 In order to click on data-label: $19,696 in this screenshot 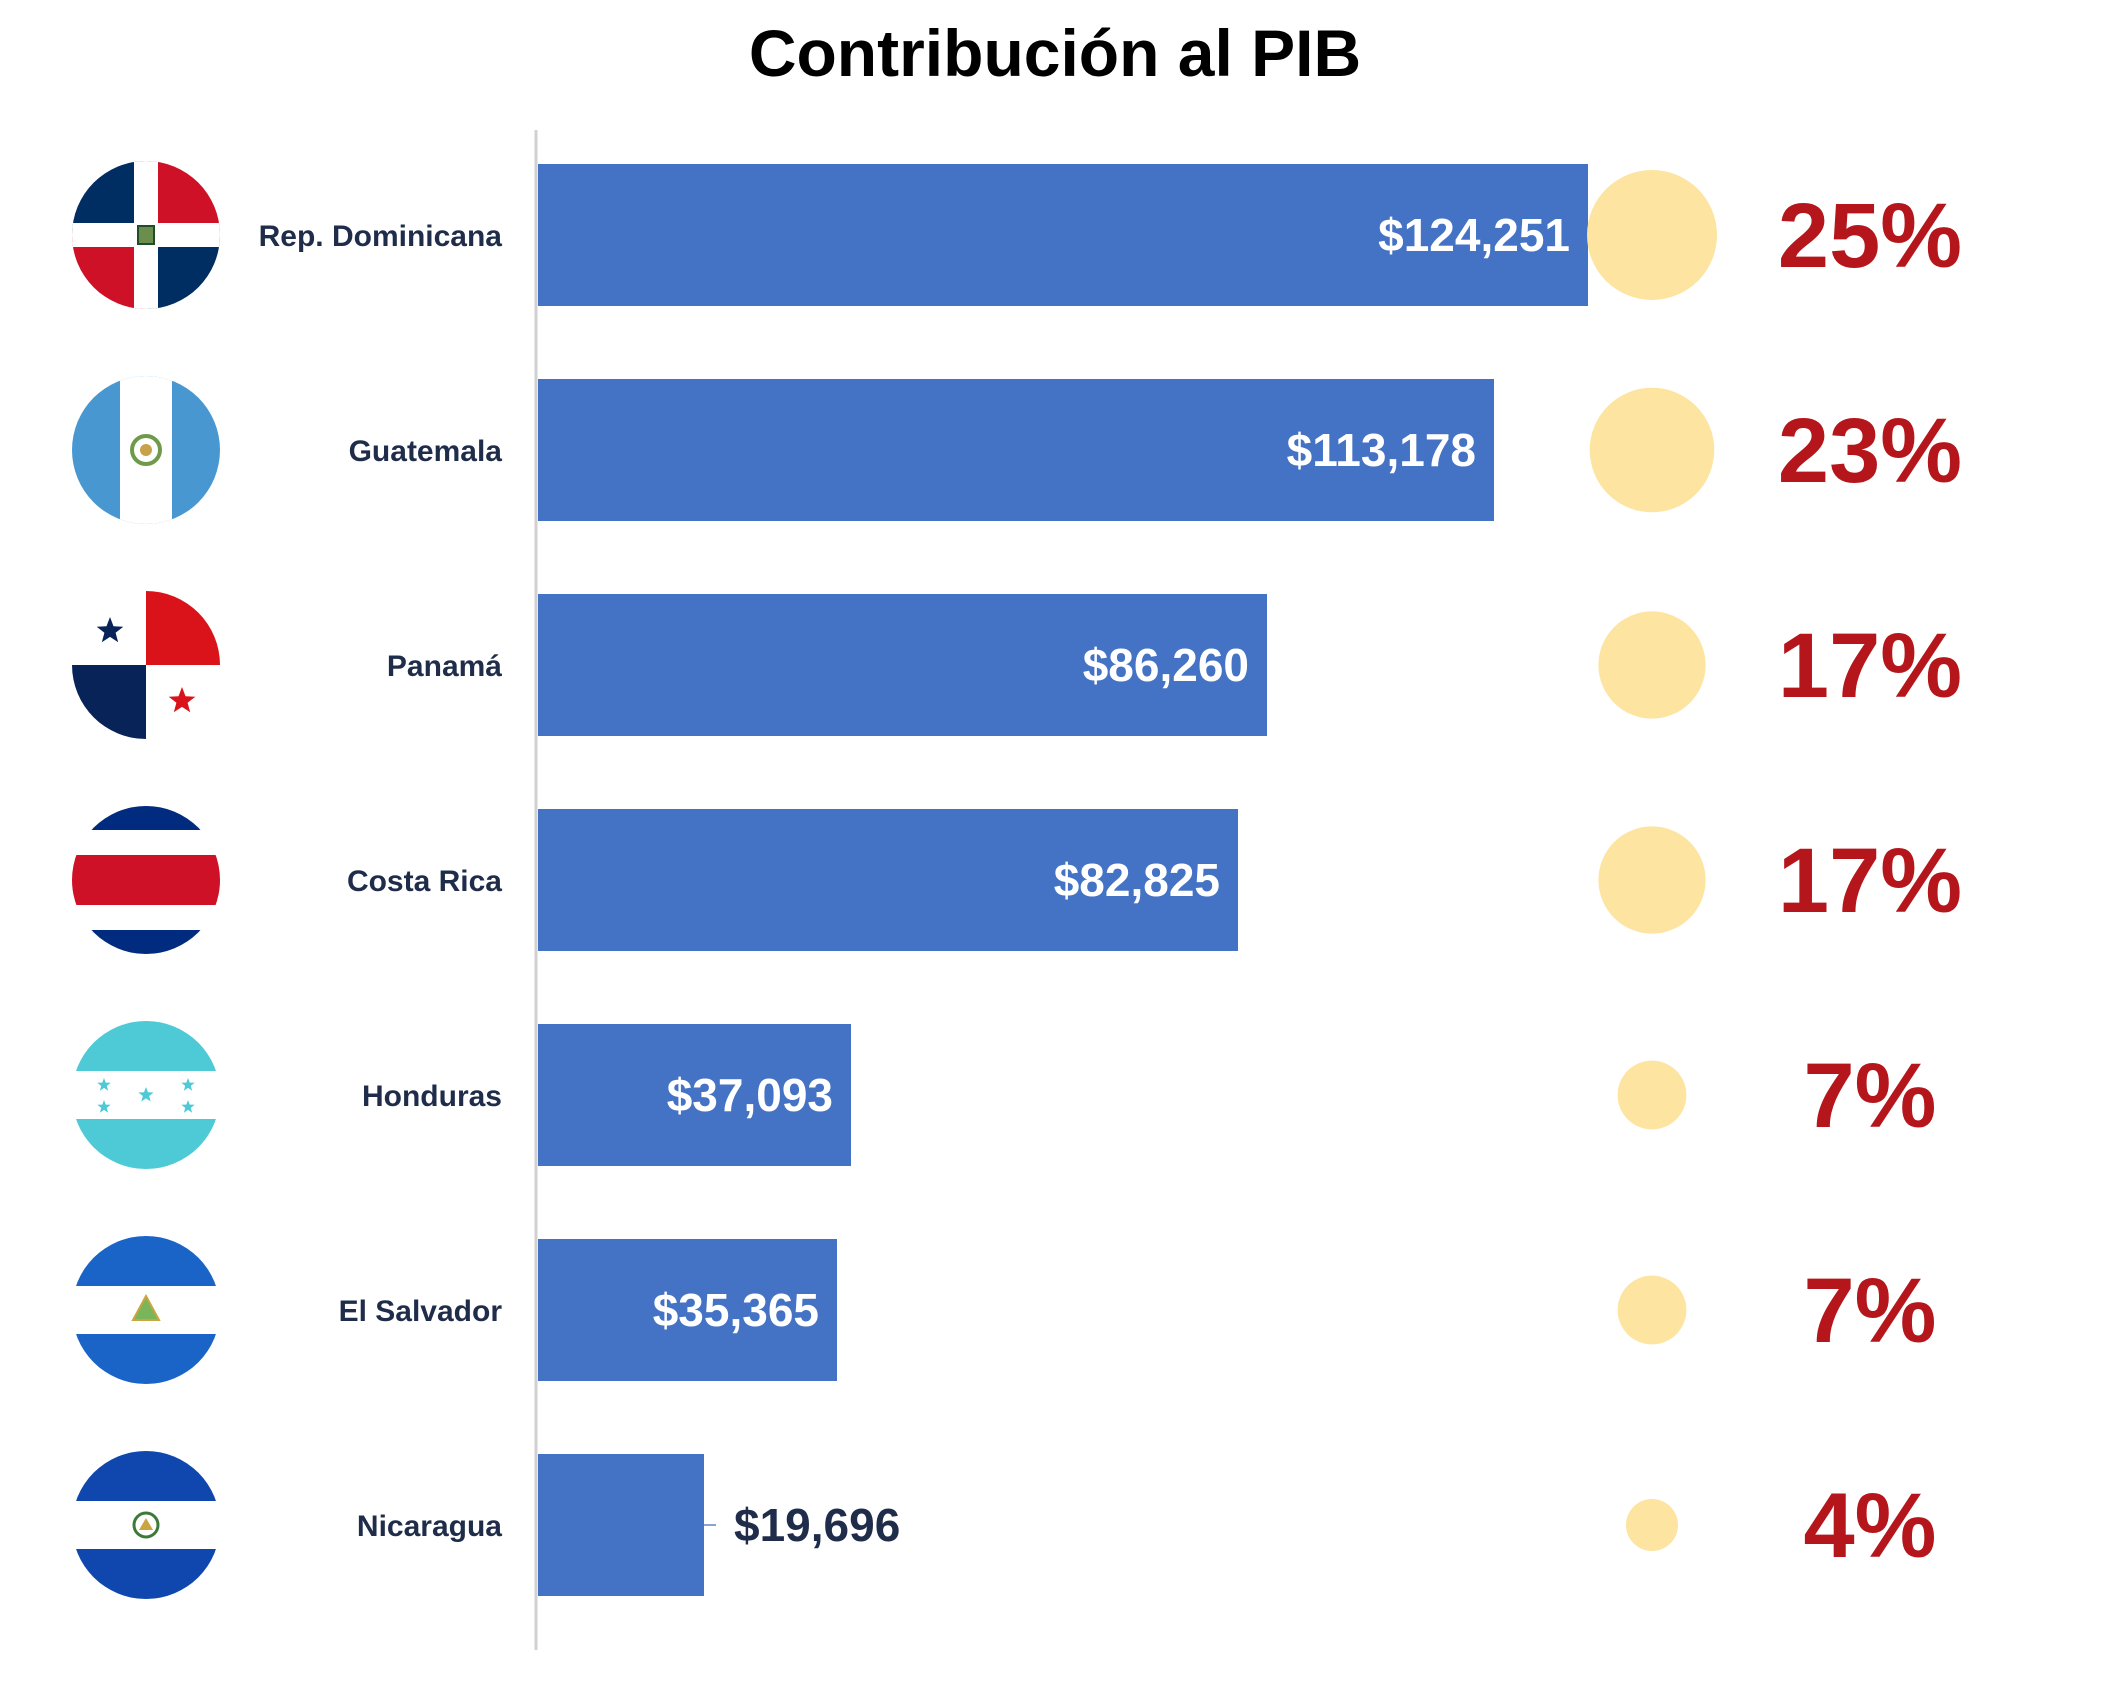, I will do `click(817, 1525)`.